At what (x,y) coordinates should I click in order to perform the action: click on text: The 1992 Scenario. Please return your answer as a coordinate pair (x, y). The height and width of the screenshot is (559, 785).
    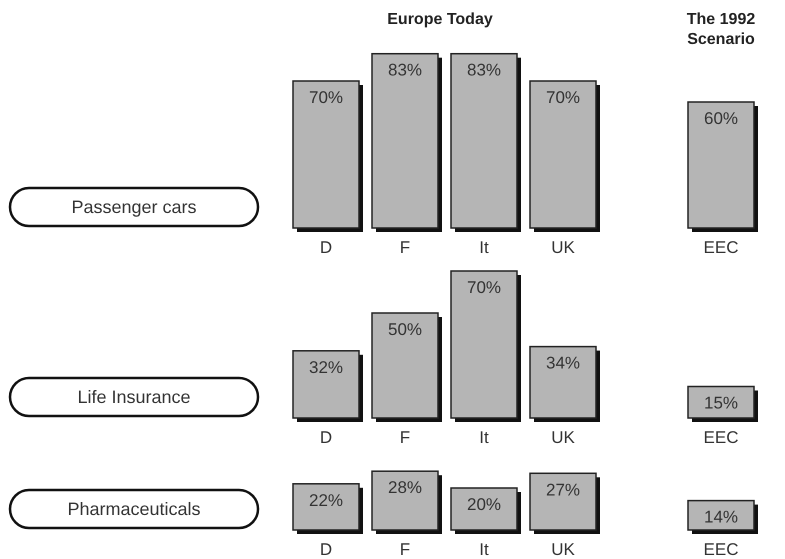
    Looking at the image, I should click on (721, 29).